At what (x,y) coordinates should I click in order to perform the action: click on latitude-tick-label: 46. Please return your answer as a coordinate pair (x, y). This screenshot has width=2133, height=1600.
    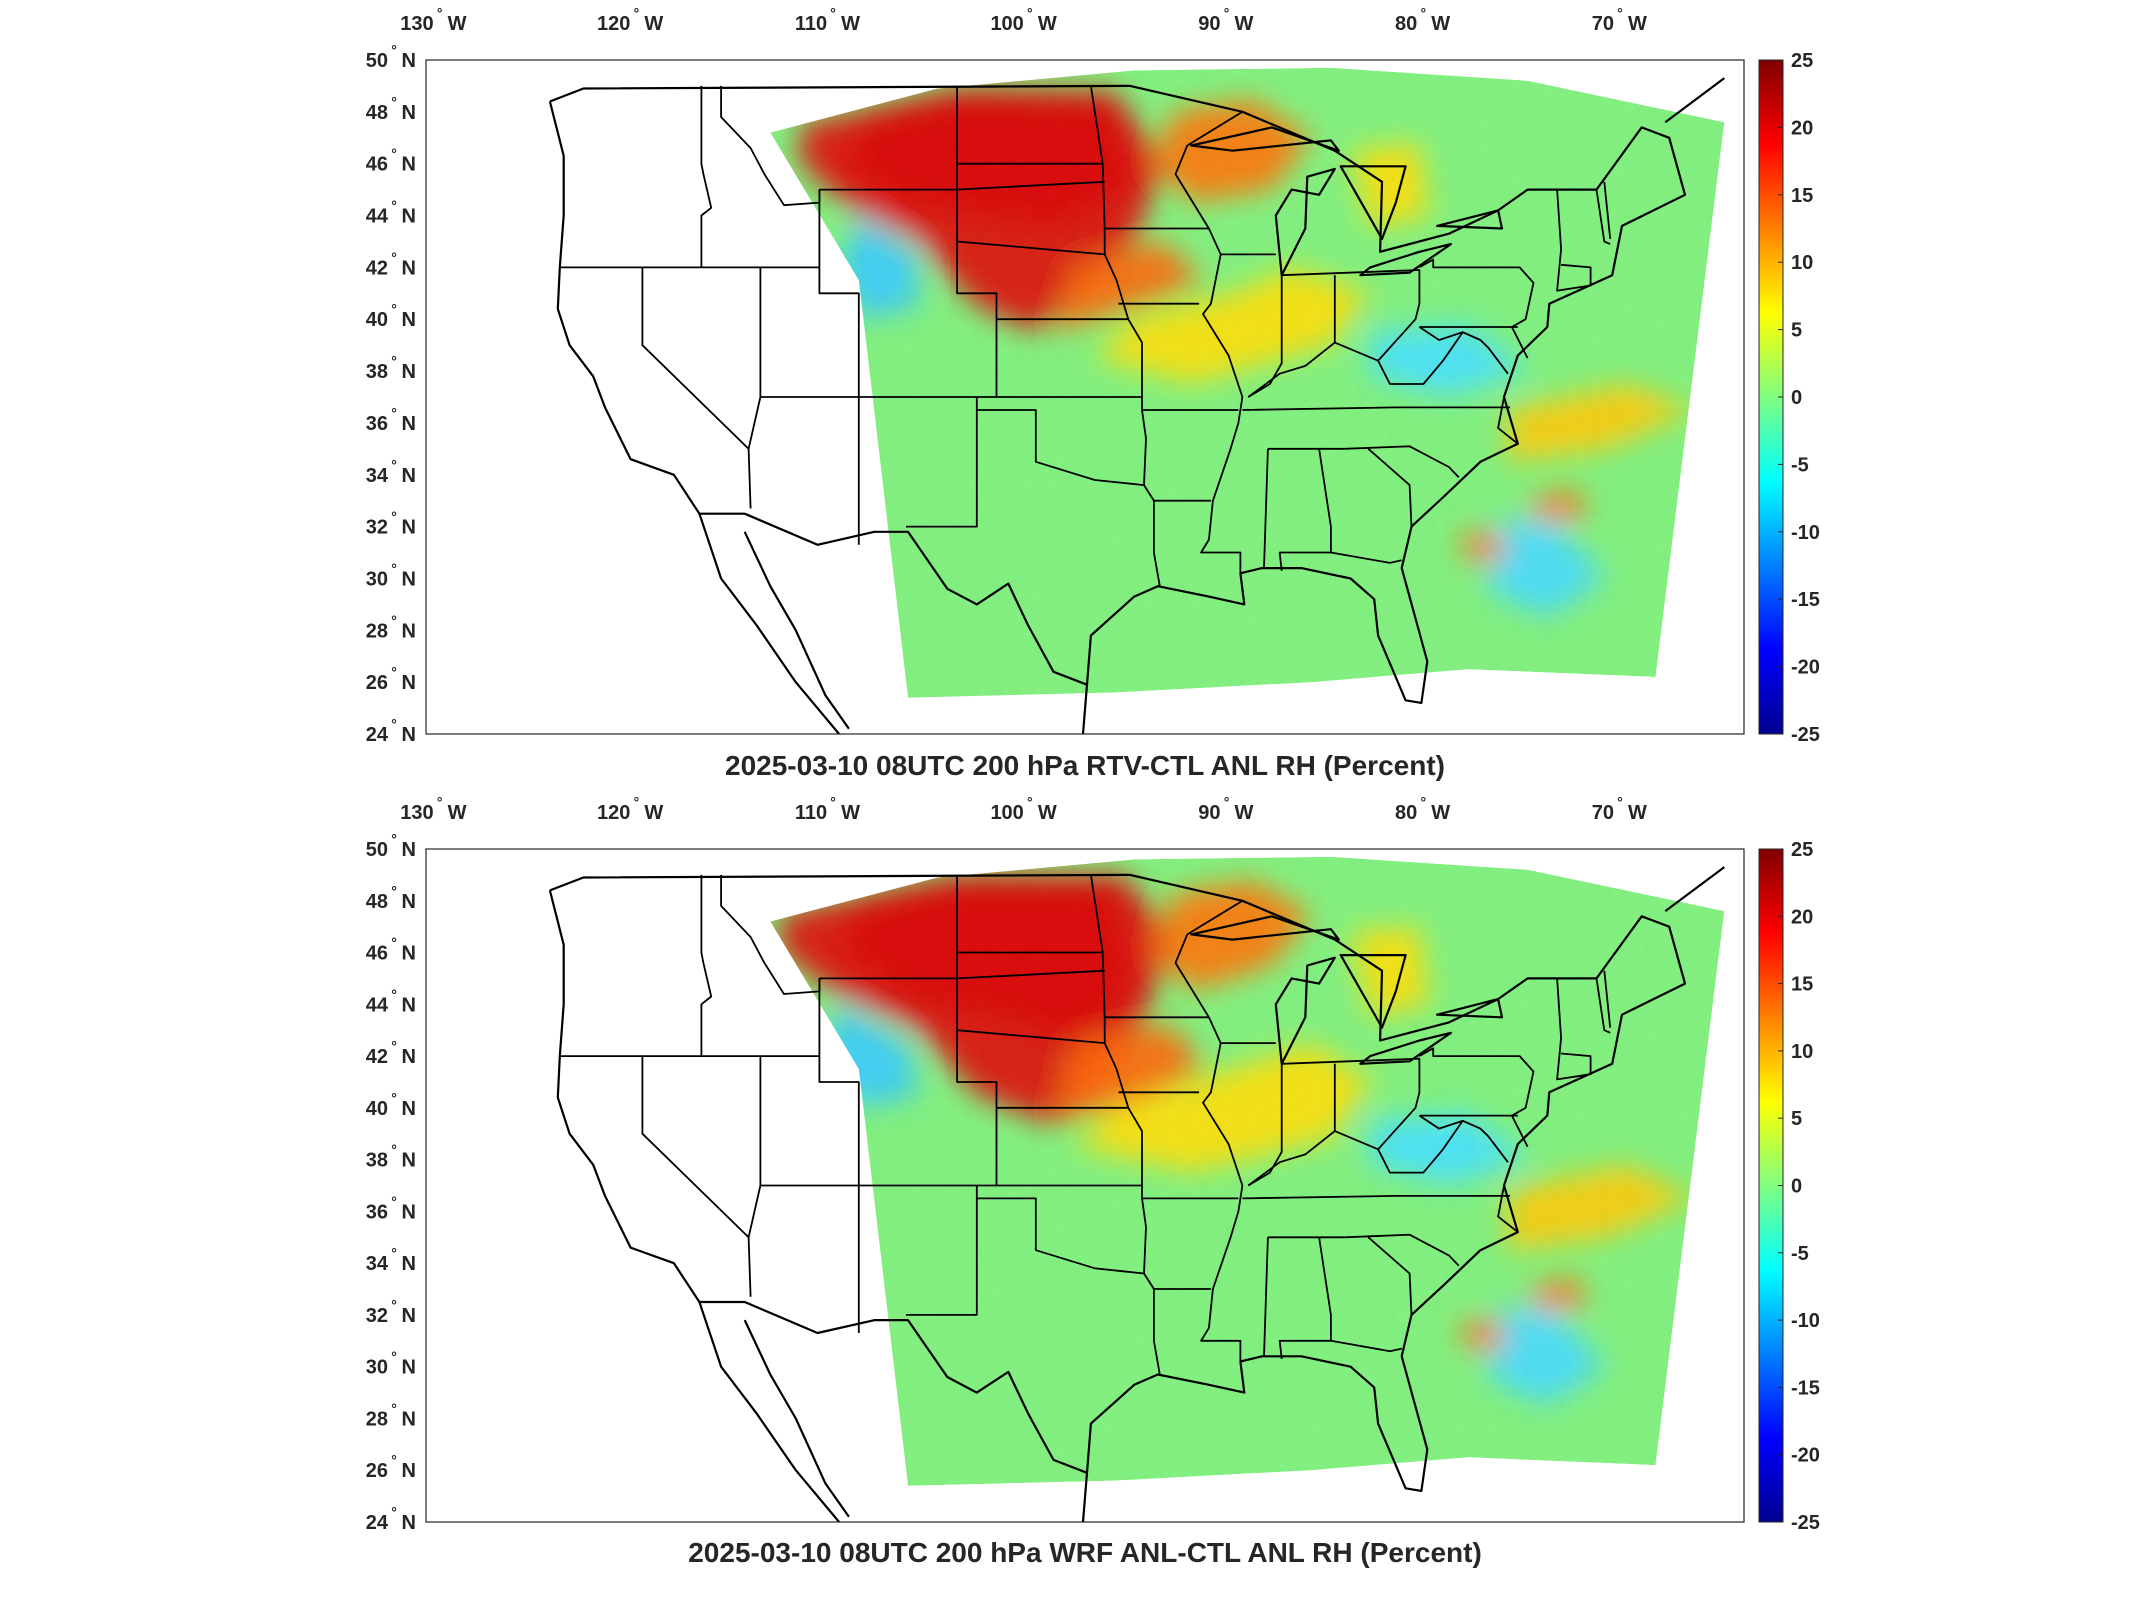
    Looking at the image, I should click on (377, 954).